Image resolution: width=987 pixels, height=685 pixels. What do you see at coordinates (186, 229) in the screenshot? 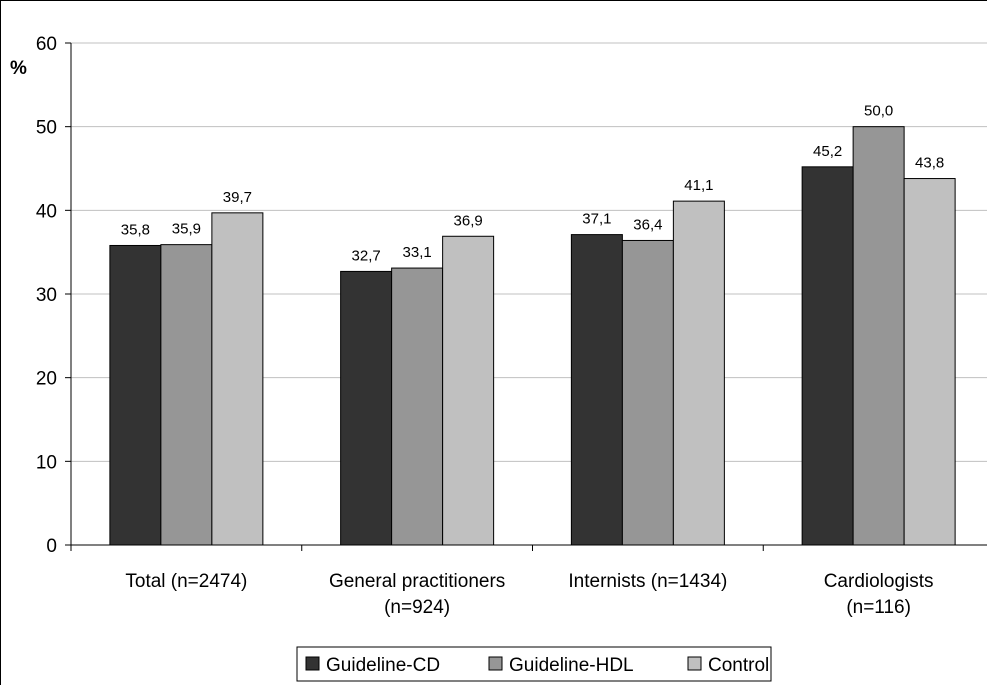
I see `data-label: 35,9` at bounding box center [186, 229].